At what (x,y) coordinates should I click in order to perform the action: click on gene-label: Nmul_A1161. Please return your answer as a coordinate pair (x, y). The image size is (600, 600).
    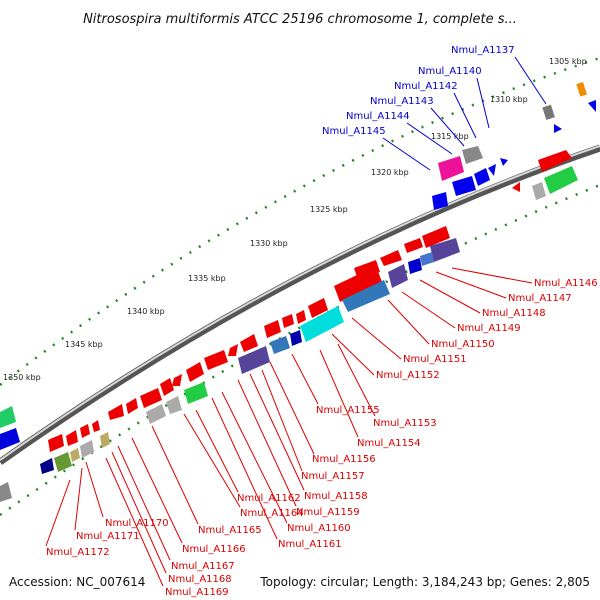
    Looking at the image, I should click on (310, 544).